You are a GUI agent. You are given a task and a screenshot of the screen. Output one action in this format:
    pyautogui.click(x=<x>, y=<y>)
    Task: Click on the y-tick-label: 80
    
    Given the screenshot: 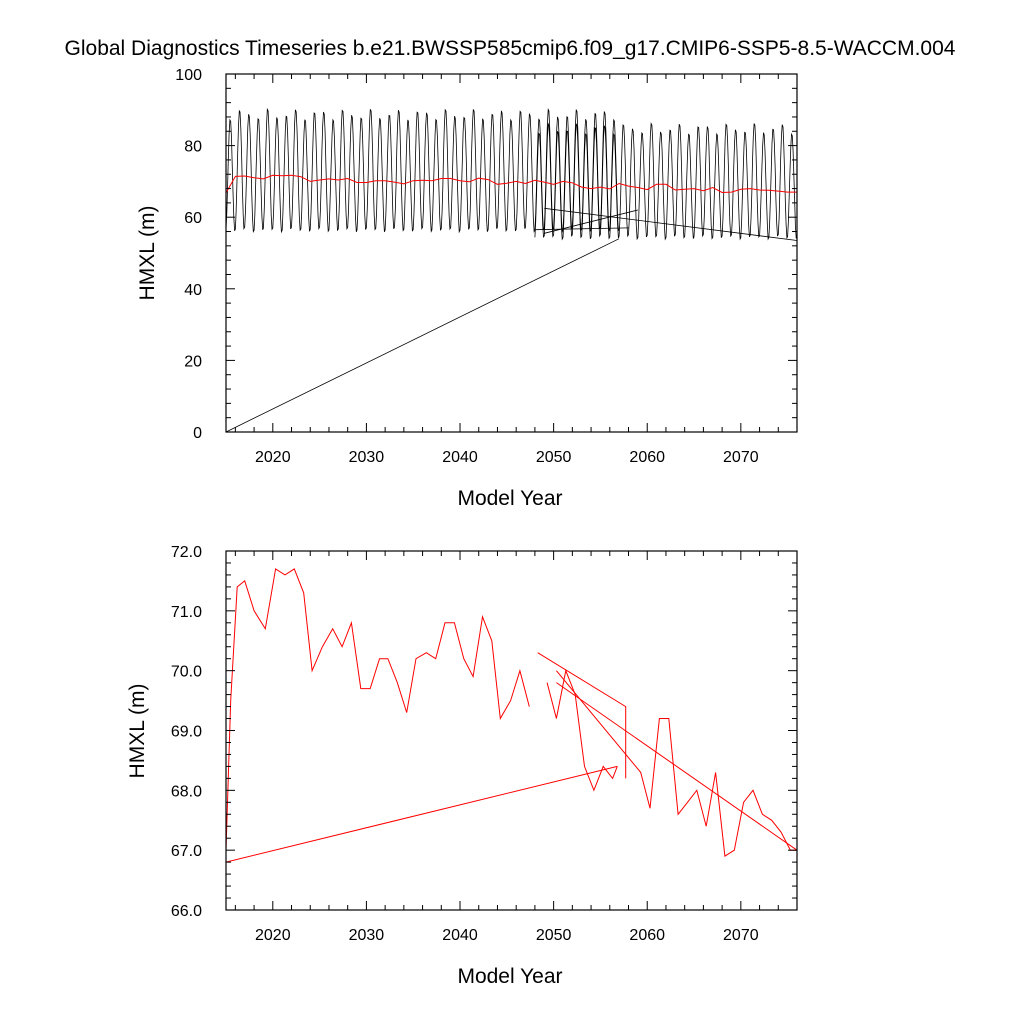 What is the action you would take?
    pyautogui.click(x=193, y=147)
    